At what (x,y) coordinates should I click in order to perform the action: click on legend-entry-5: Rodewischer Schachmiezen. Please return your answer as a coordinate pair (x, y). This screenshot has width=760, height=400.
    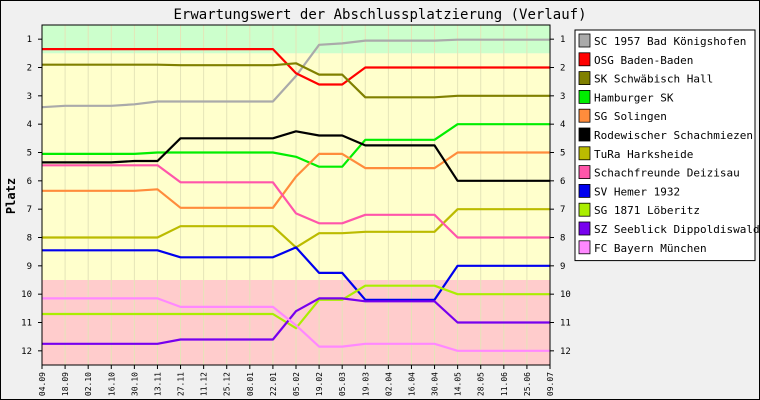
    Looking at the image, I should click on (673, 135).